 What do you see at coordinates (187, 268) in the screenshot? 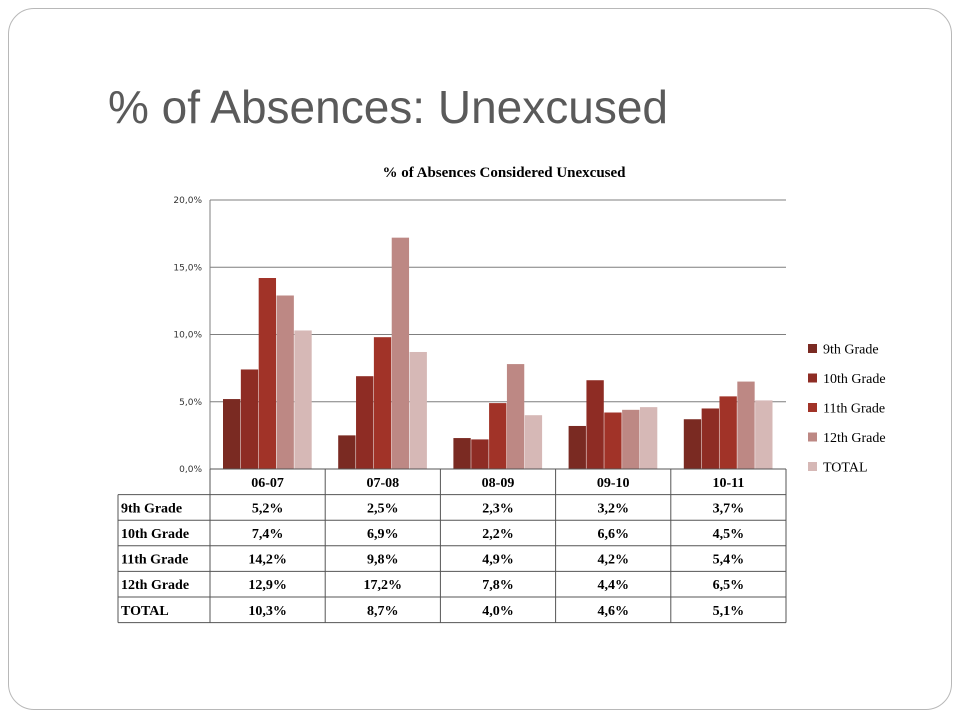
I see `y-tick-label: 15,0%` at bounding box center [187, 268].